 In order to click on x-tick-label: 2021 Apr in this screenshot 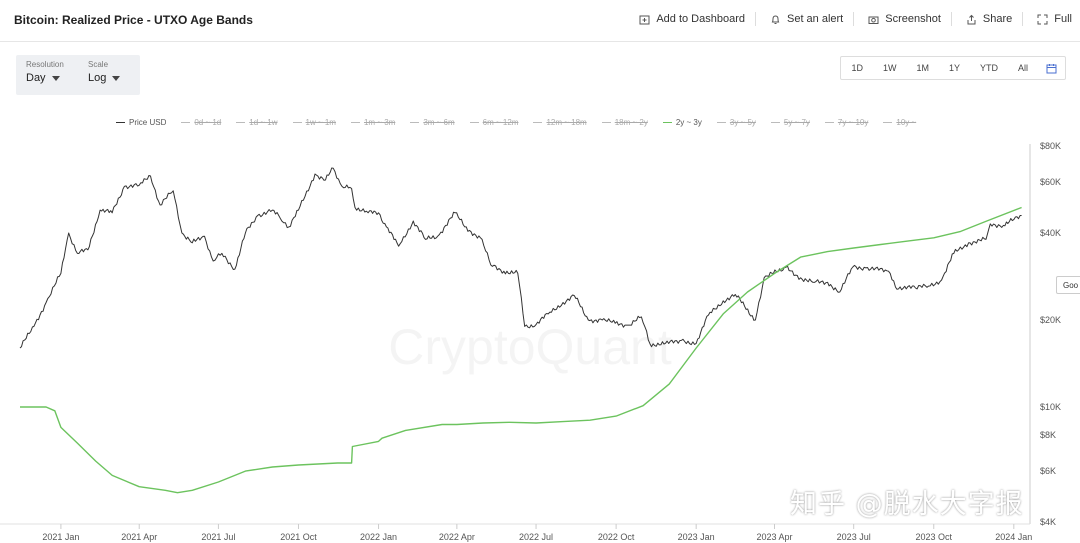, I will do `click(139, 537)`.